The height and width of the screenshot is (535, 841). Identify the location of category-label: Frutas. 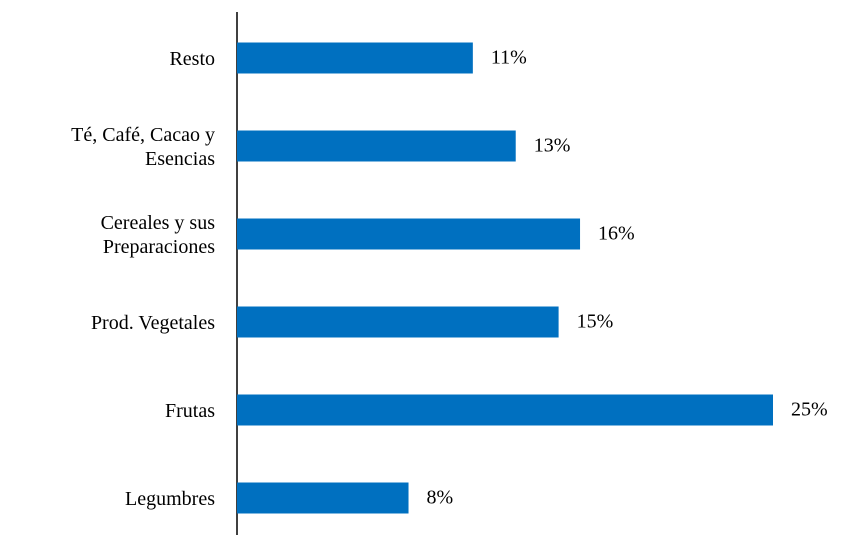
(190, 411).